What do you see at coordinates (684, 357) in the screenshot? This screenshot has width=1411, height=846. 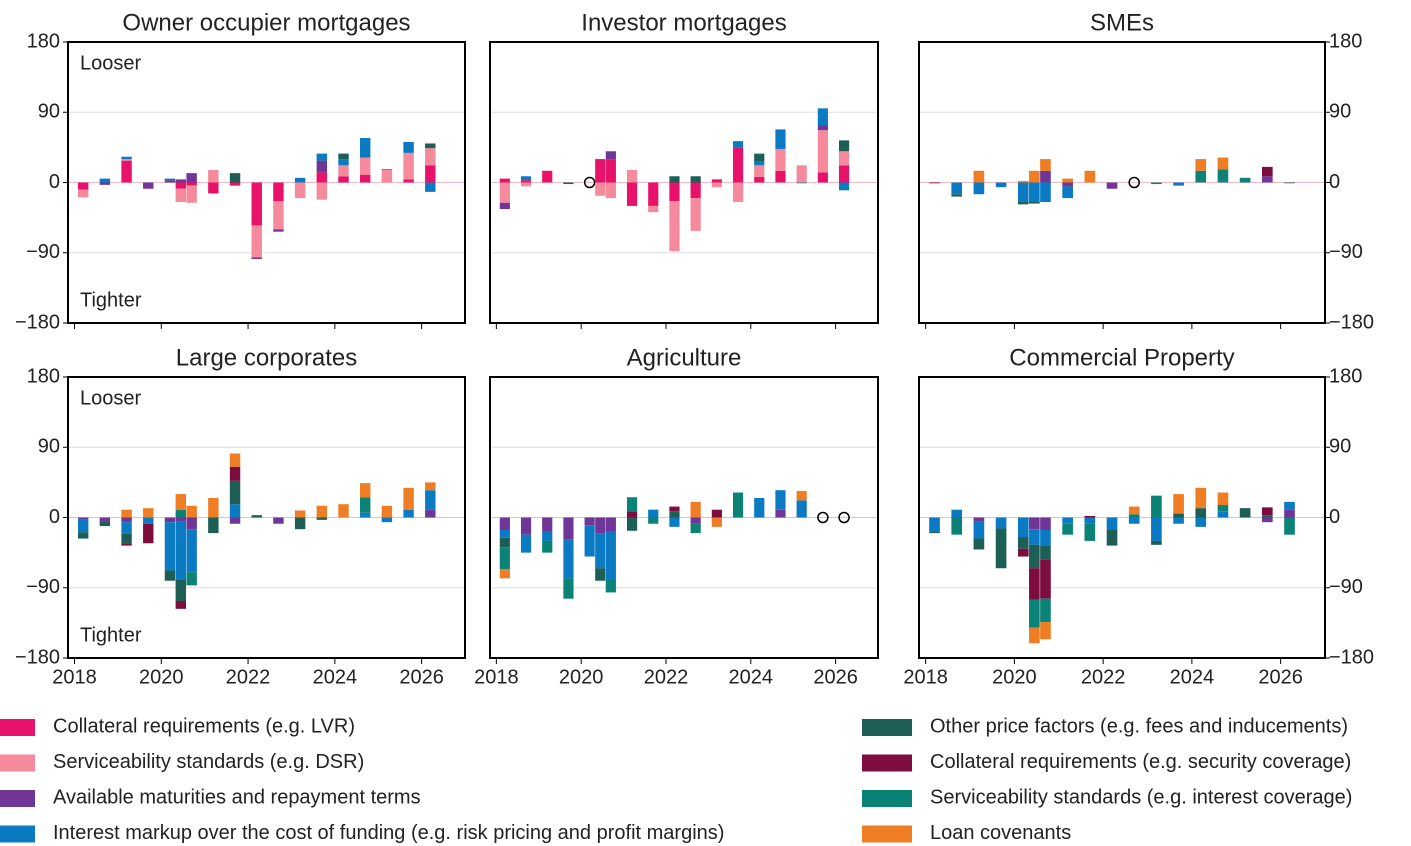 I see `panel-title: Agriculture` at bounding box center [684, 357].